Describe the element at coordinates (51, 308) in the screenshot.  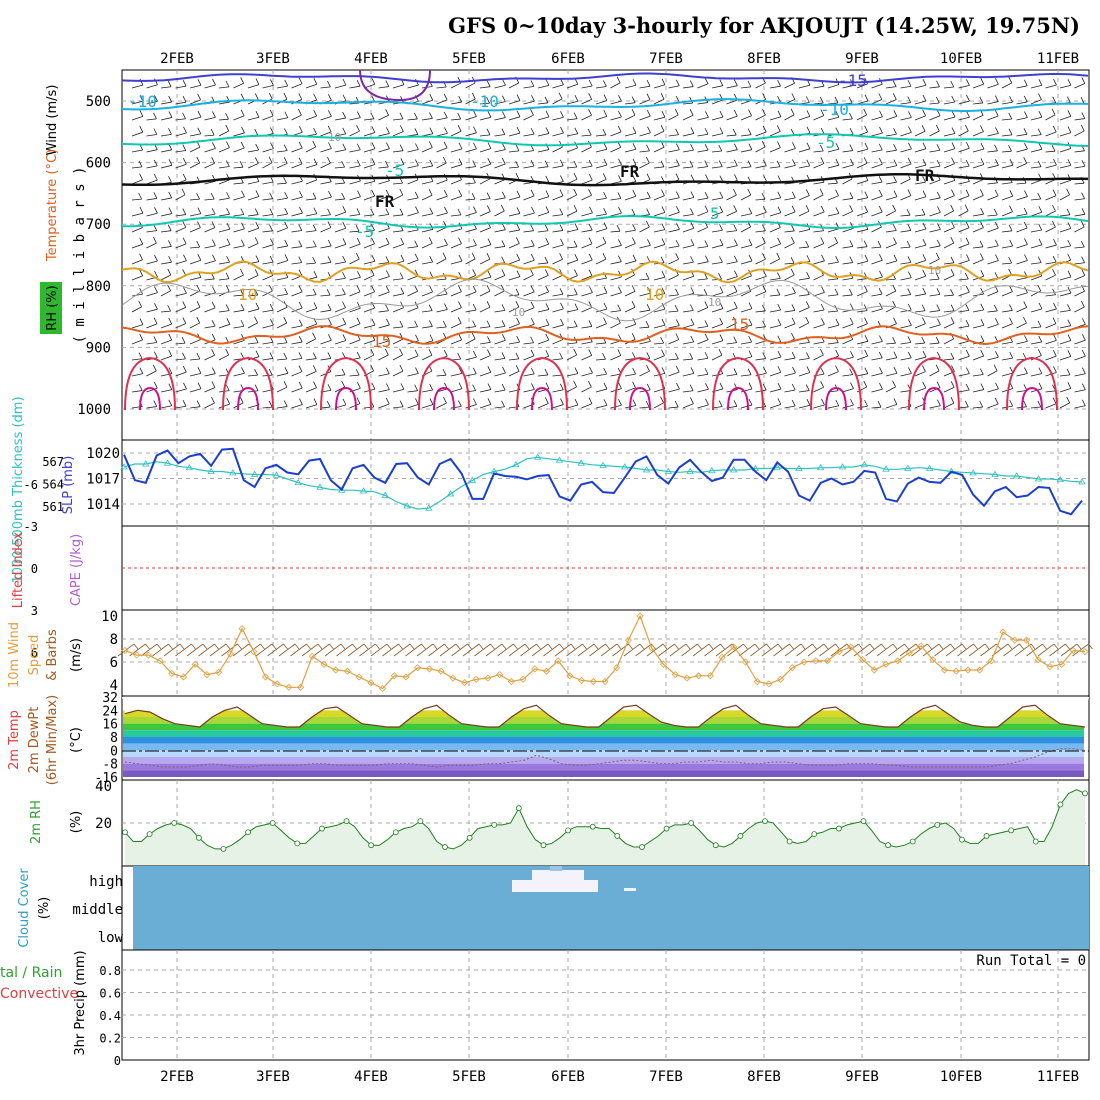
I see `rh-legend-swatch` at that location.